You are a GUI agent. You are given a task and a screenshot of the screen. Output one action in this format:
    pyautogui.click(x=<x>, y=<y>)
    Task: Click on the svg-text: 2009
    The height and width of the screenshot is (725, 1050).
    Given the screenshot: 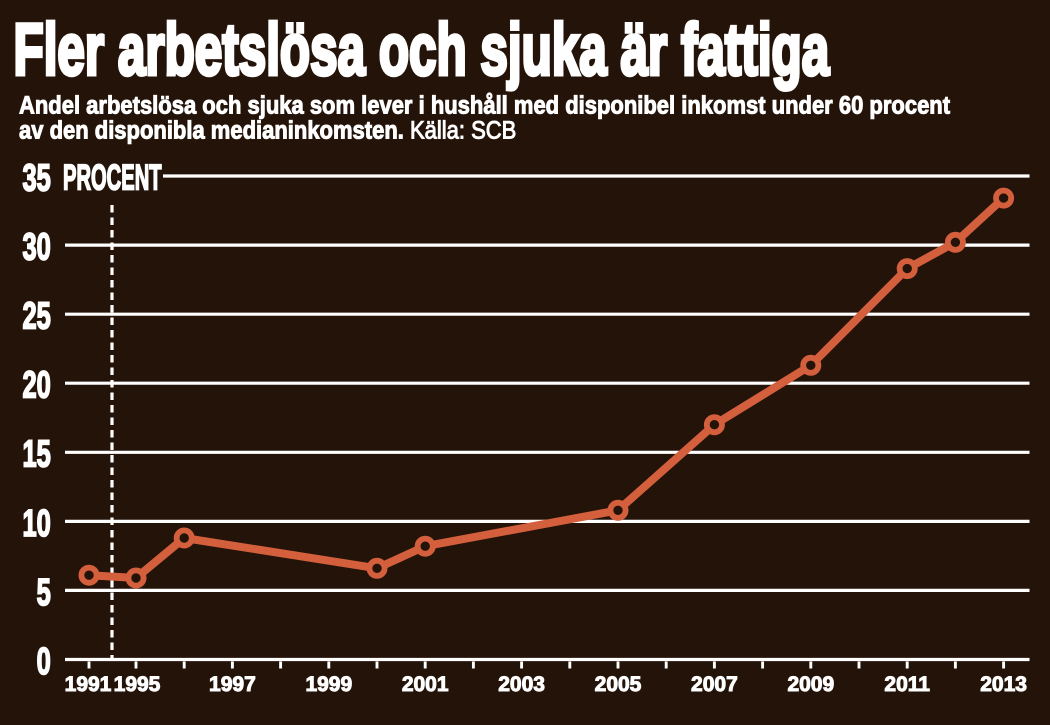 What is the action you would take?
    pyautogui.click(x=810, y=684)
    